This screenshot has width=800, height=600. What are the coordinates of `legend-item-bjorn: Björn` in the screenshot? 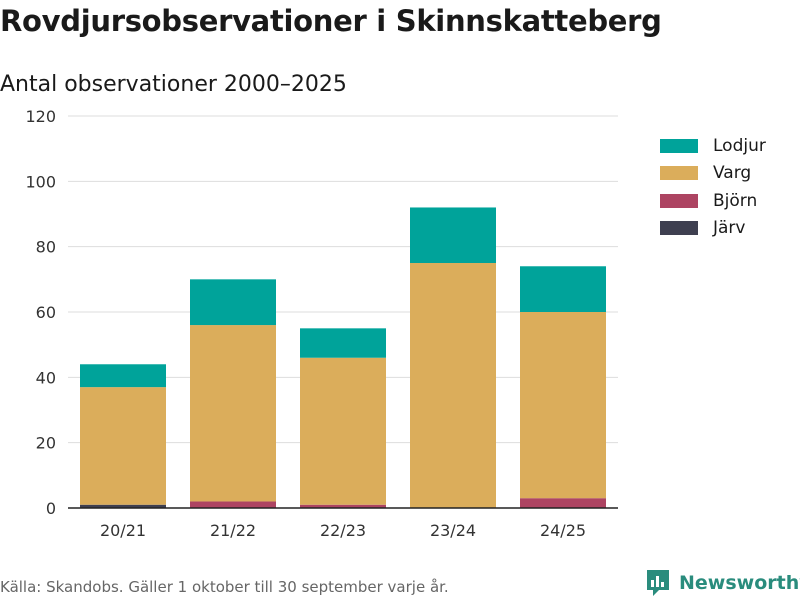 It's located at (713, 201).